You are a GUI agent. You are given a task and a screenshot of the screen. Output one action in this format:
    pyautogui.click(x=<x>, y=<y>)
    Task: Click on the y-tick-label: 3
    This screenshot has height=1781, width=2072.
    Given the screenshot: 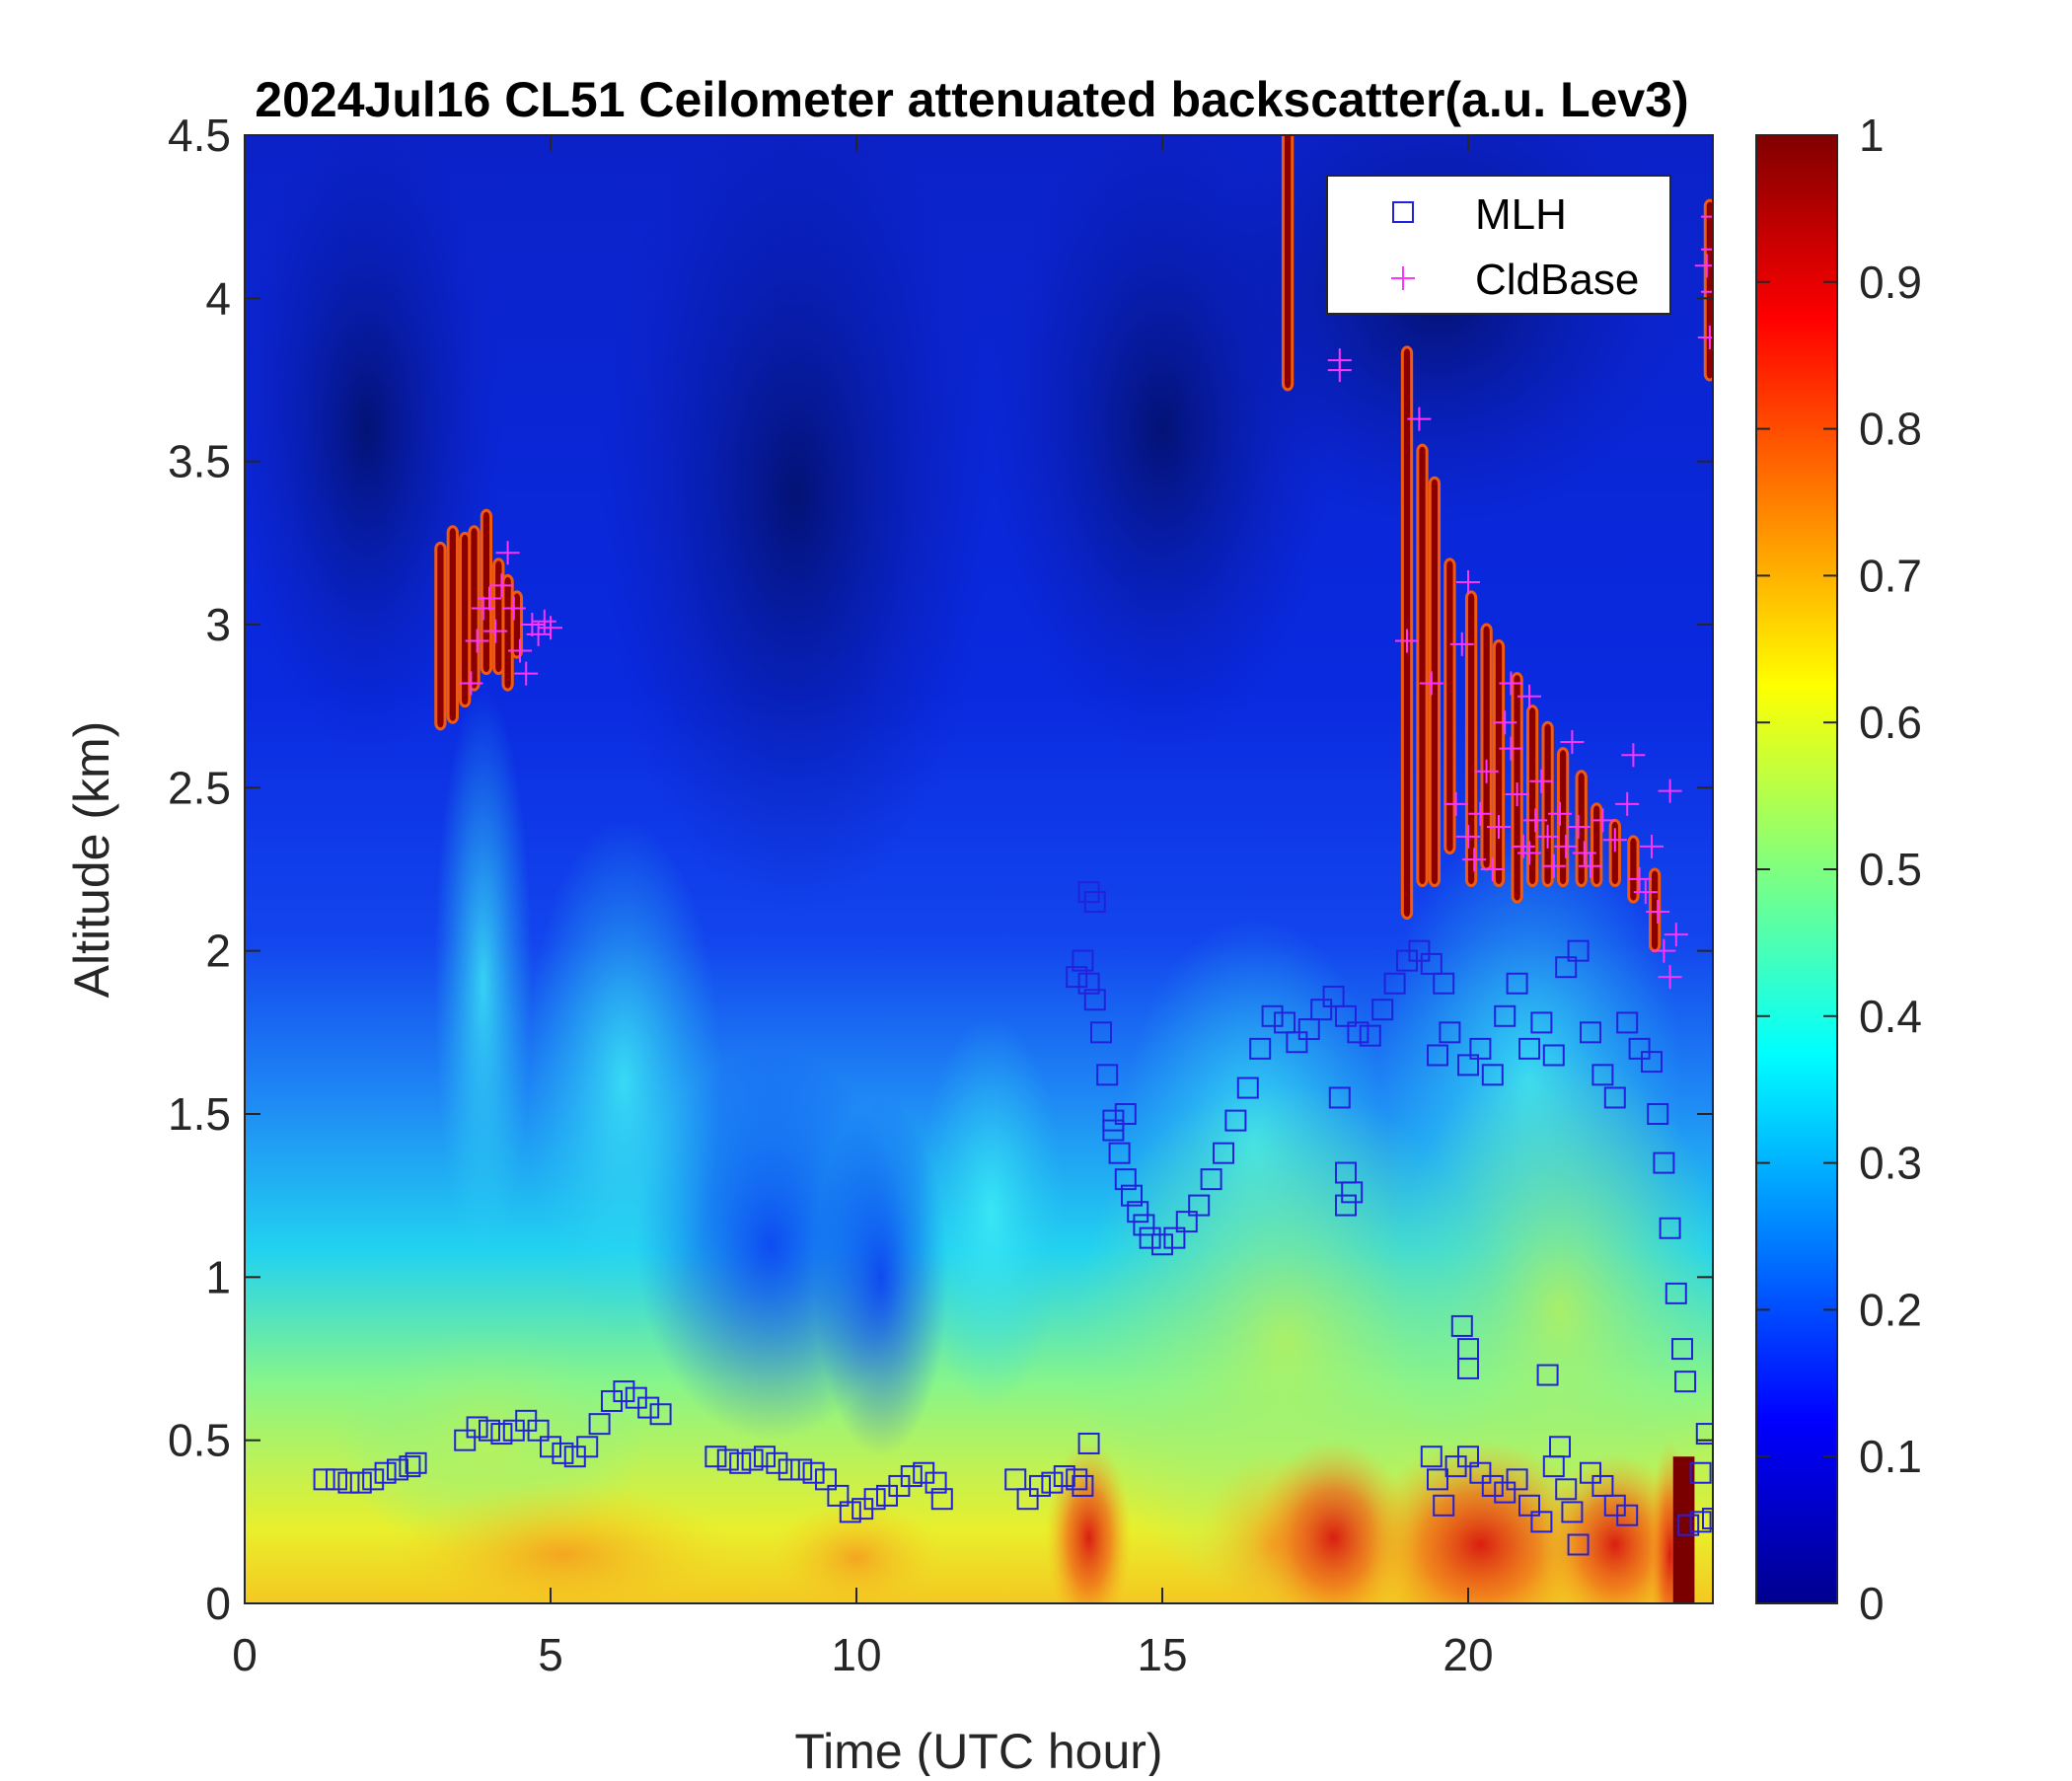 What is the action you would take?
    pyautogui.click(x=218, y=624)
    